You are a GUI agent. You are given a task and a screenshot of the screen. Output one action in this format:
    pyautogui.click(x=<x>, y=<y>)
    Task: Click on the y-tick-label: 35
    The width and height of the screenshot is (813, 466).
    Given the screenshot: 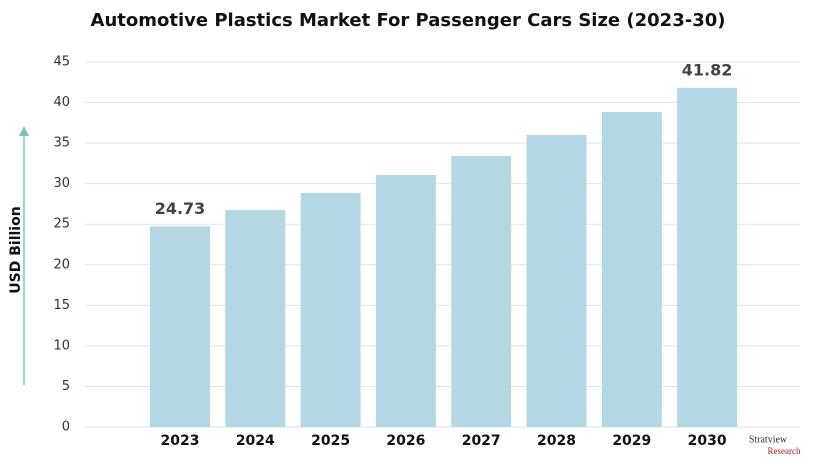 What is the action you would take?
    pyautogui.click(x=61, y=143)
    